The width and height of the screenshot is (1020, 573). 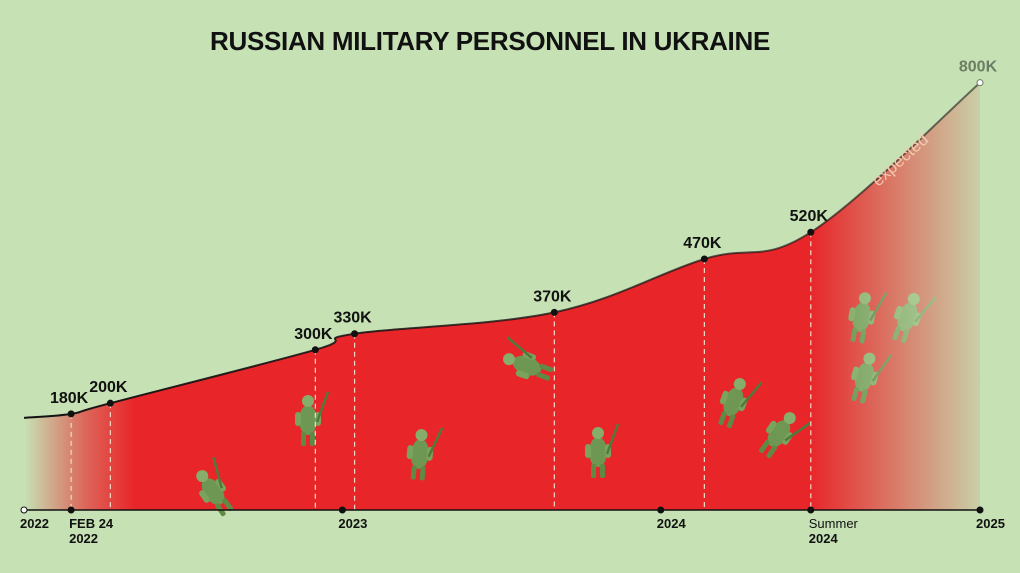 I want to click on tick-label: Summer, so click(x=834, y=523).